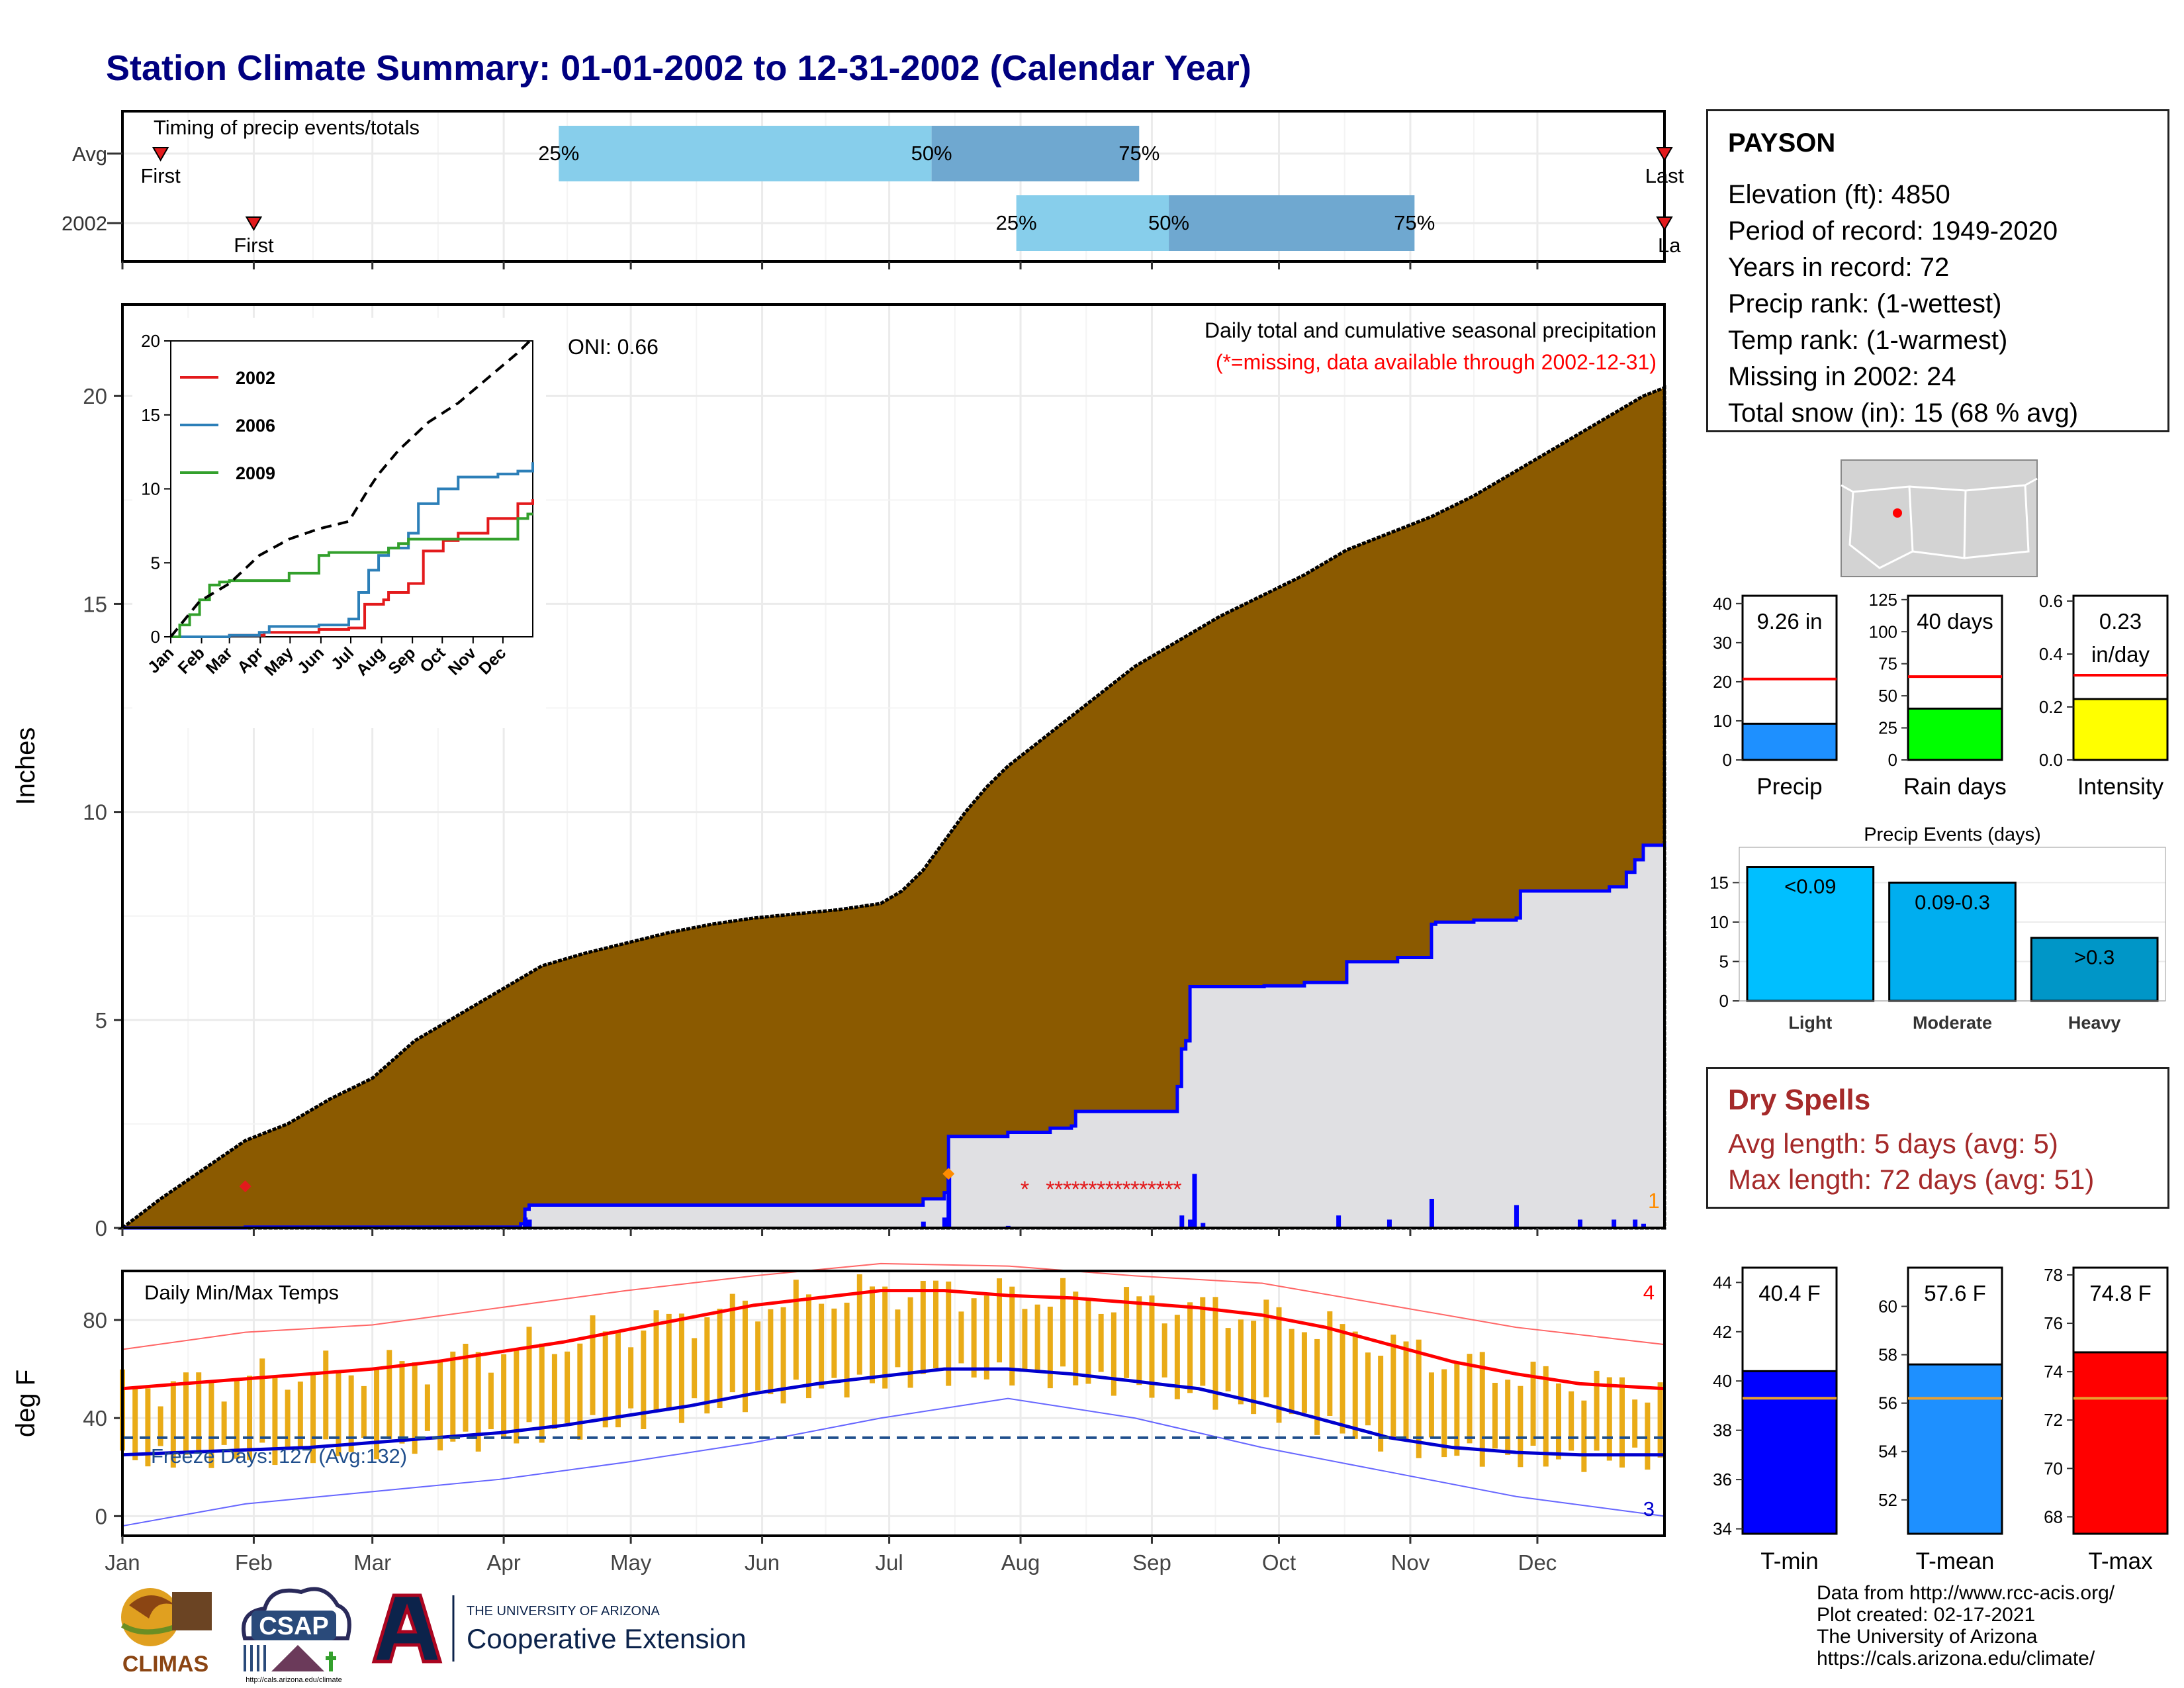  Describe the element at coordinates (1035, 153) in the screenshot. I see `quartile-bar-high` at that location.